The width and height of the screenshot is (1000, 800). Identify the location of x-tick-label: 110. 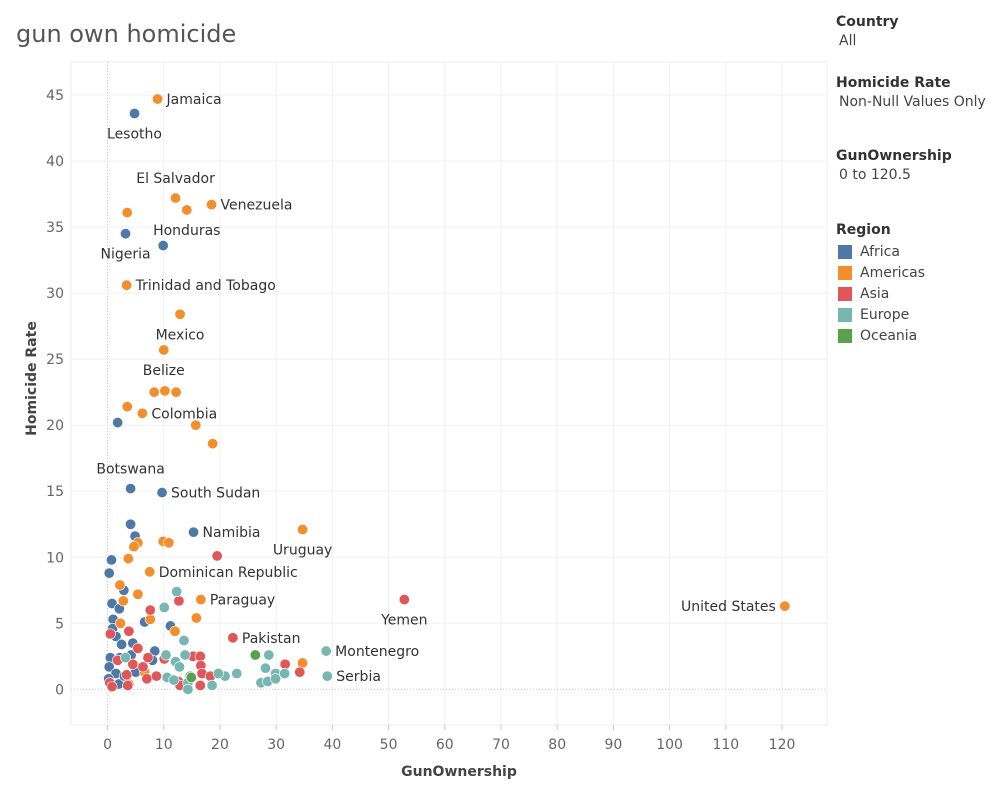
(725, 745).